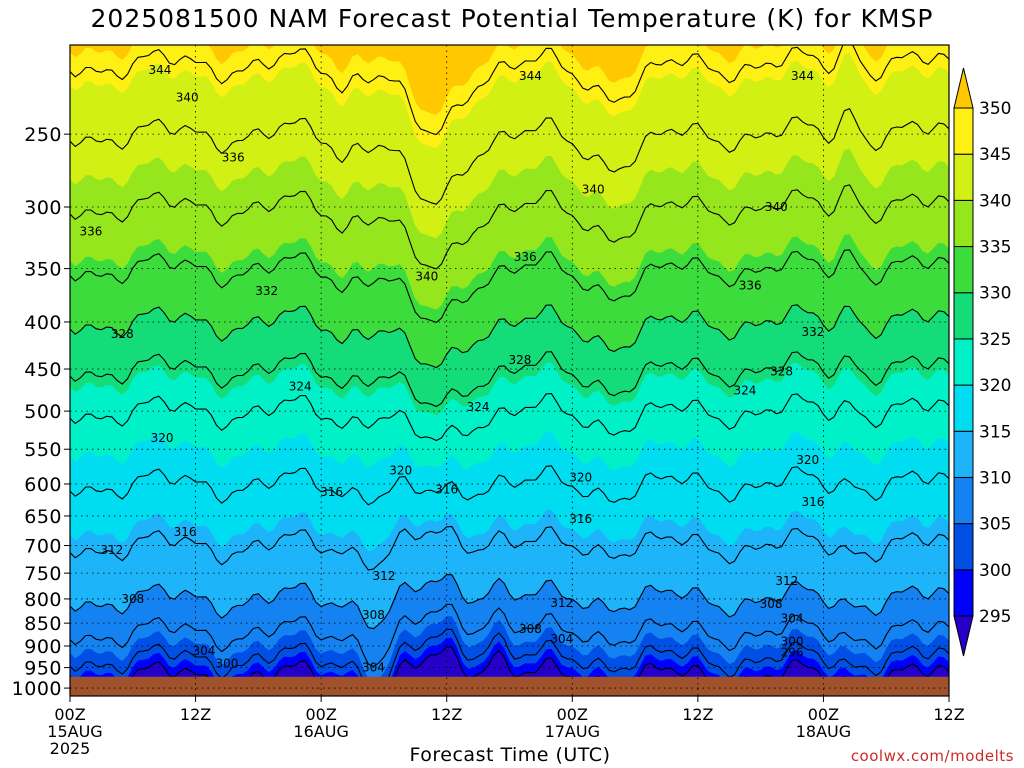 This screenshot has height=768, width=1024. I want to click on y-tick-label: 450, so click(43, 370).